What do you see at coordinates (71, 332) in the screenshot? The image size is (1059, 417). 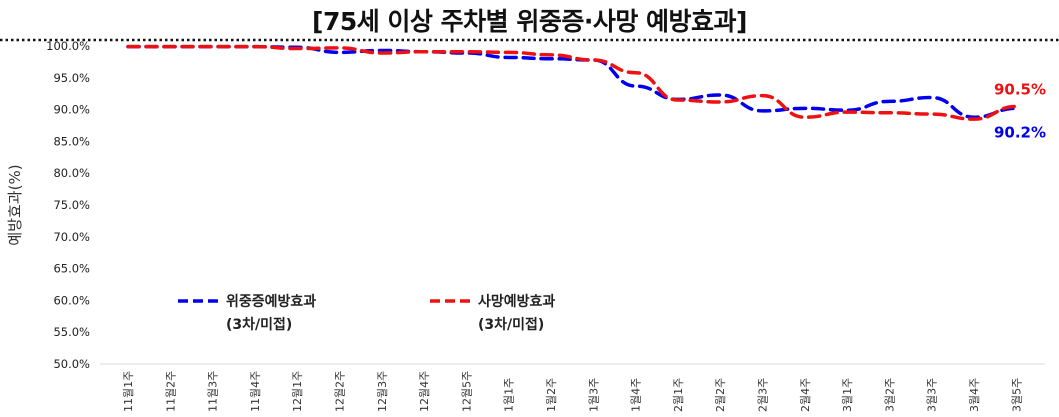 I see `y-tick-label: 55.0%` at bounding box center [71, 332].